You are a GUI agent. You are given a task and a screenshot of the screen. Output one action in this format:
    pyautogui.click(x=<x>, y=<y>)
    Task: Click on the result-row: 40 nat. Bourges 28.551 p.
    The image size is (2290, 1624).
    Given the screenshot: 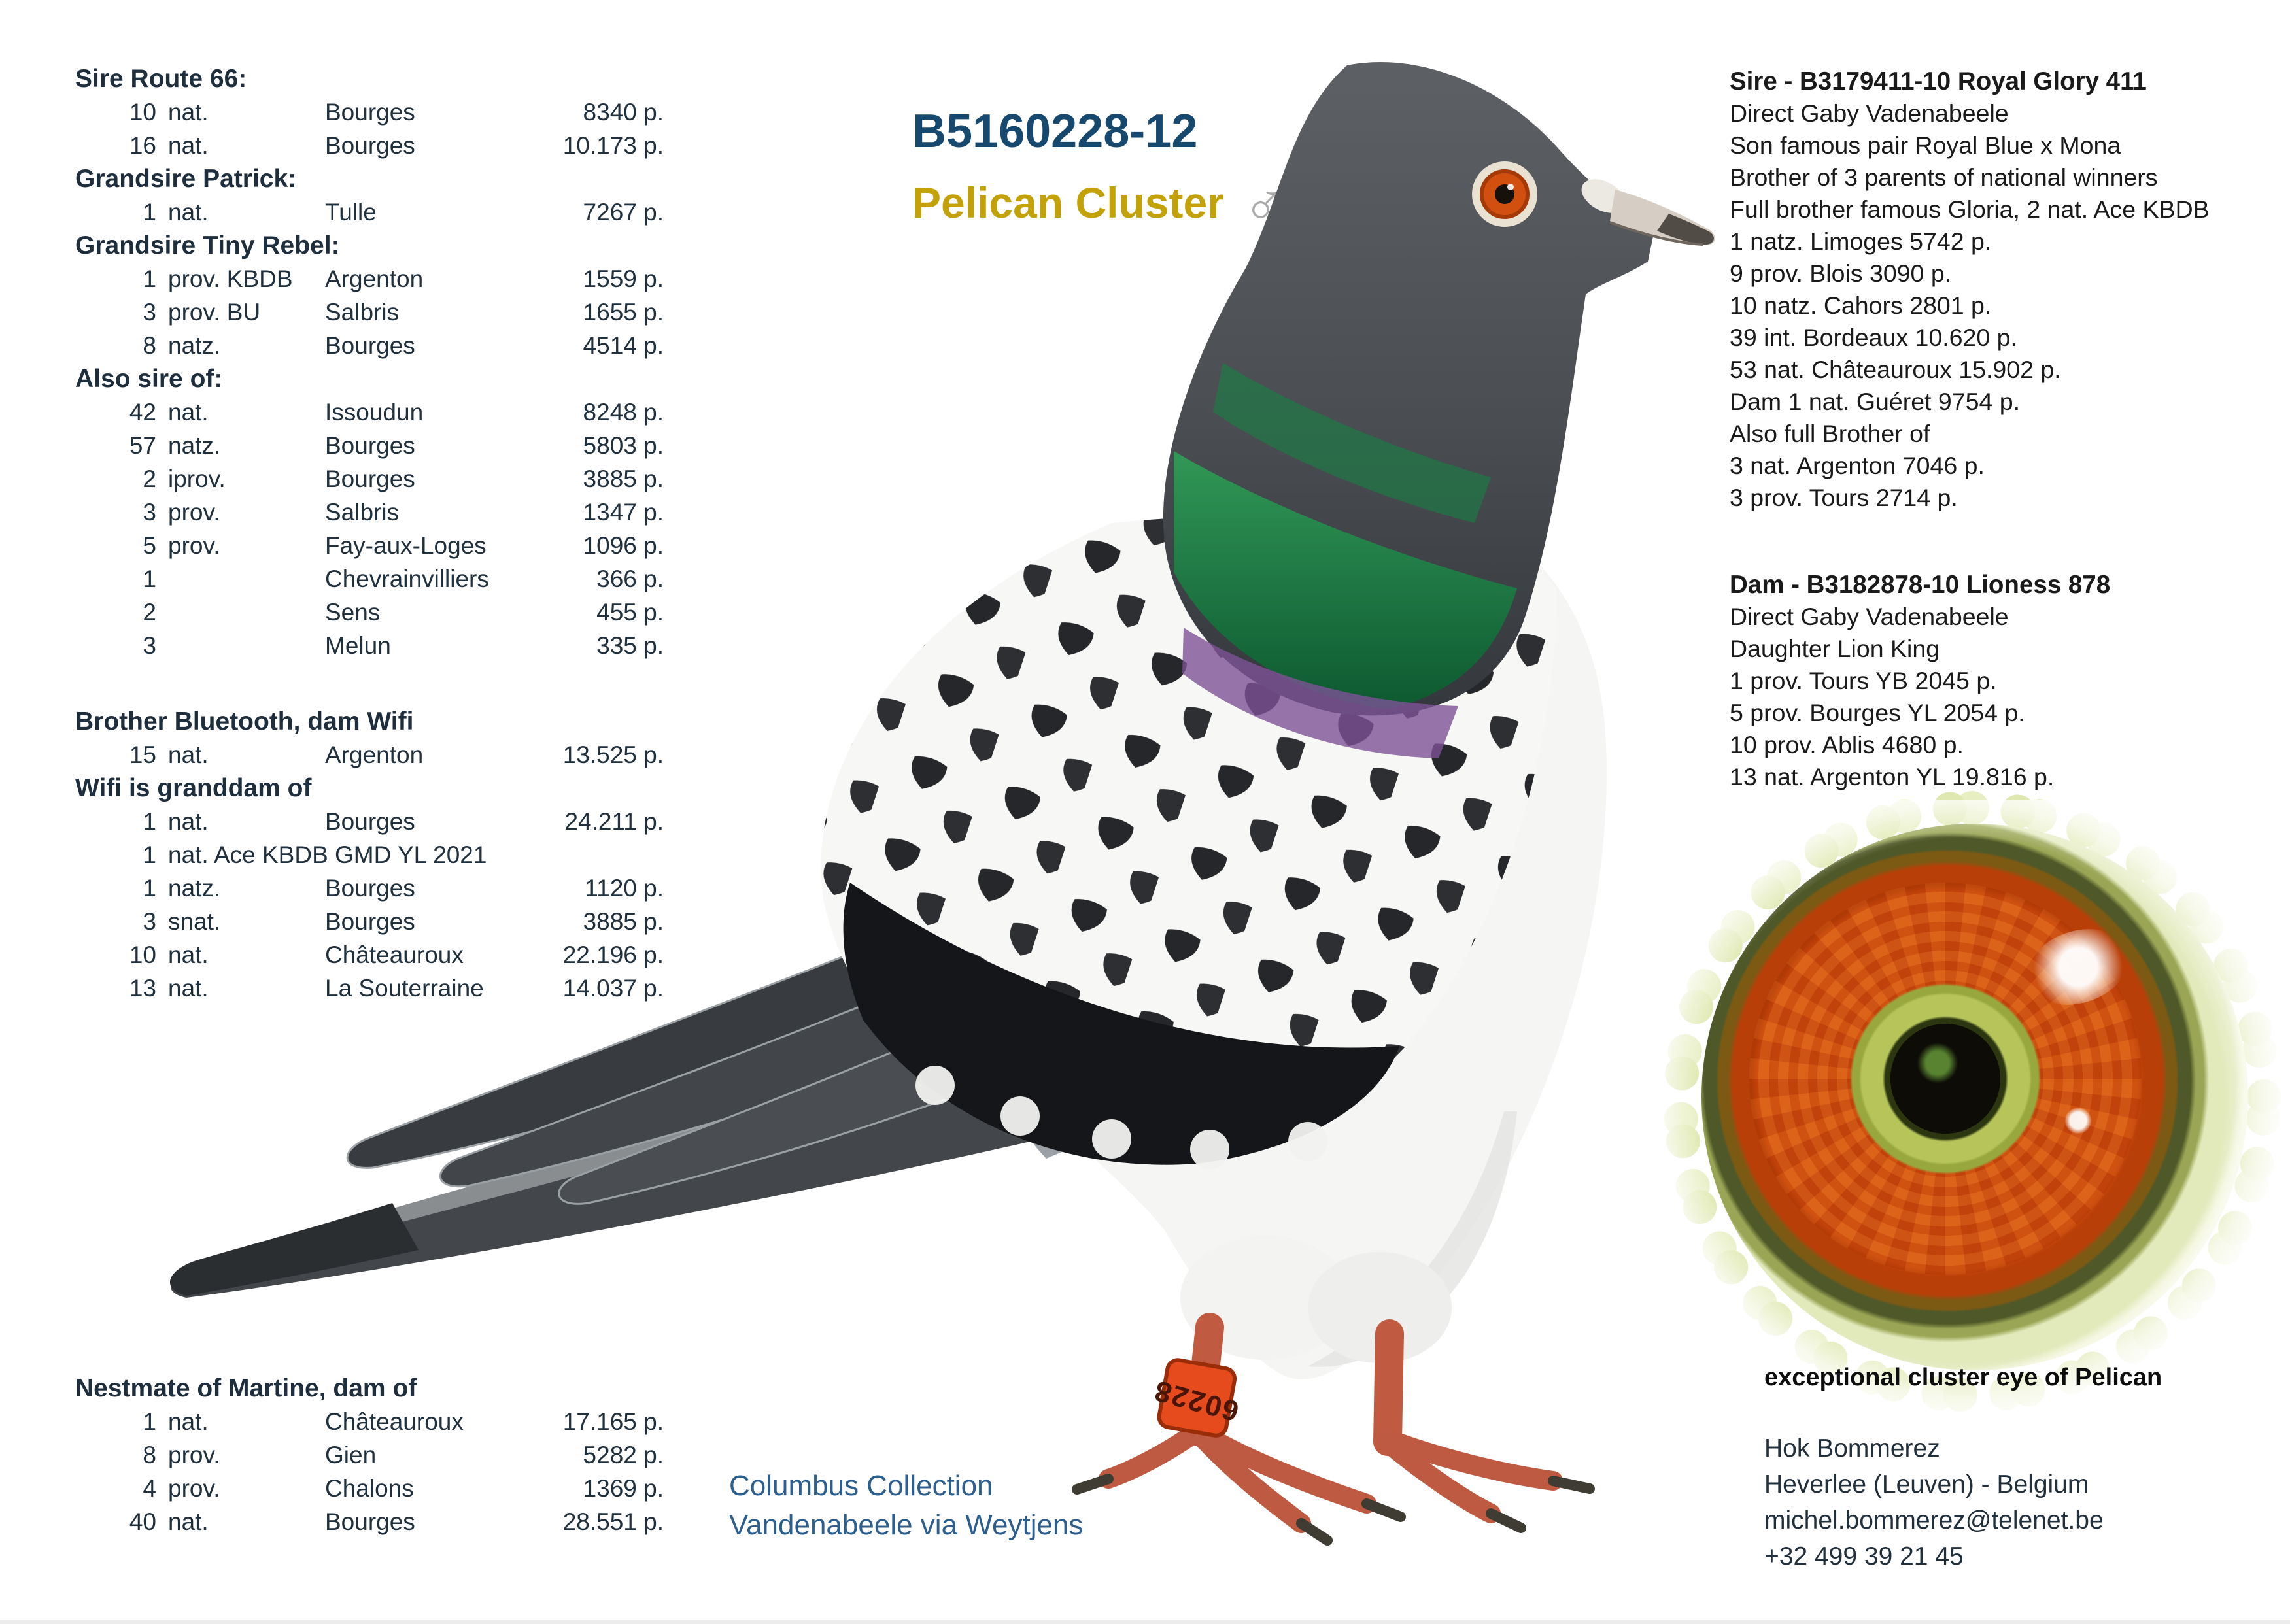 What is the action you would take?
    pyautogui.click(x=369, y=1521)
    